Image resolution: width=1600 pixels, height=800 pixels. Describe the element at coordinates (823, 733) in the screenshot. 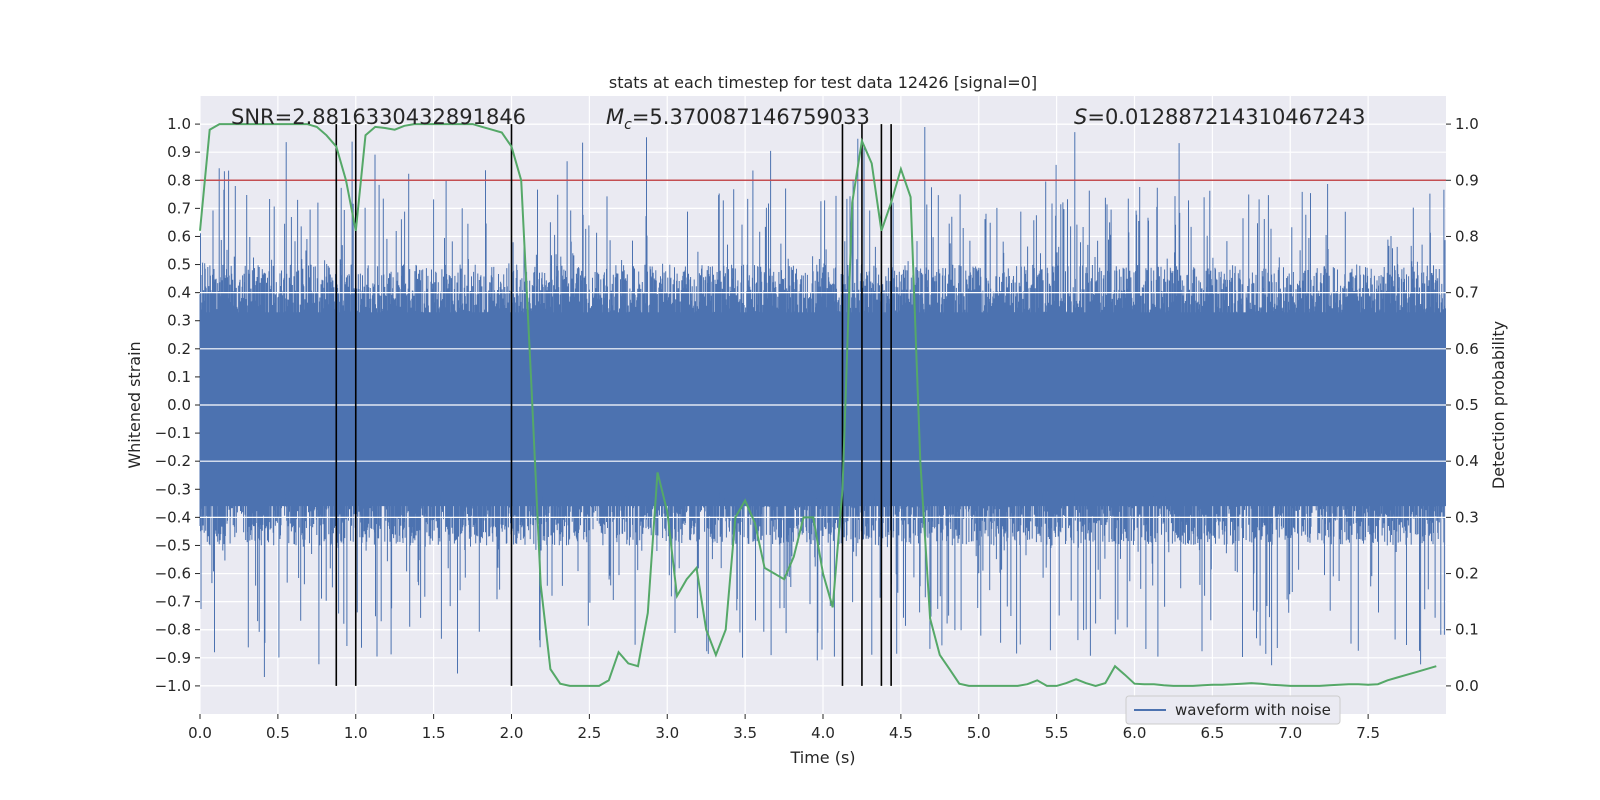

I see `x-tick-label: 4.0` at that location.